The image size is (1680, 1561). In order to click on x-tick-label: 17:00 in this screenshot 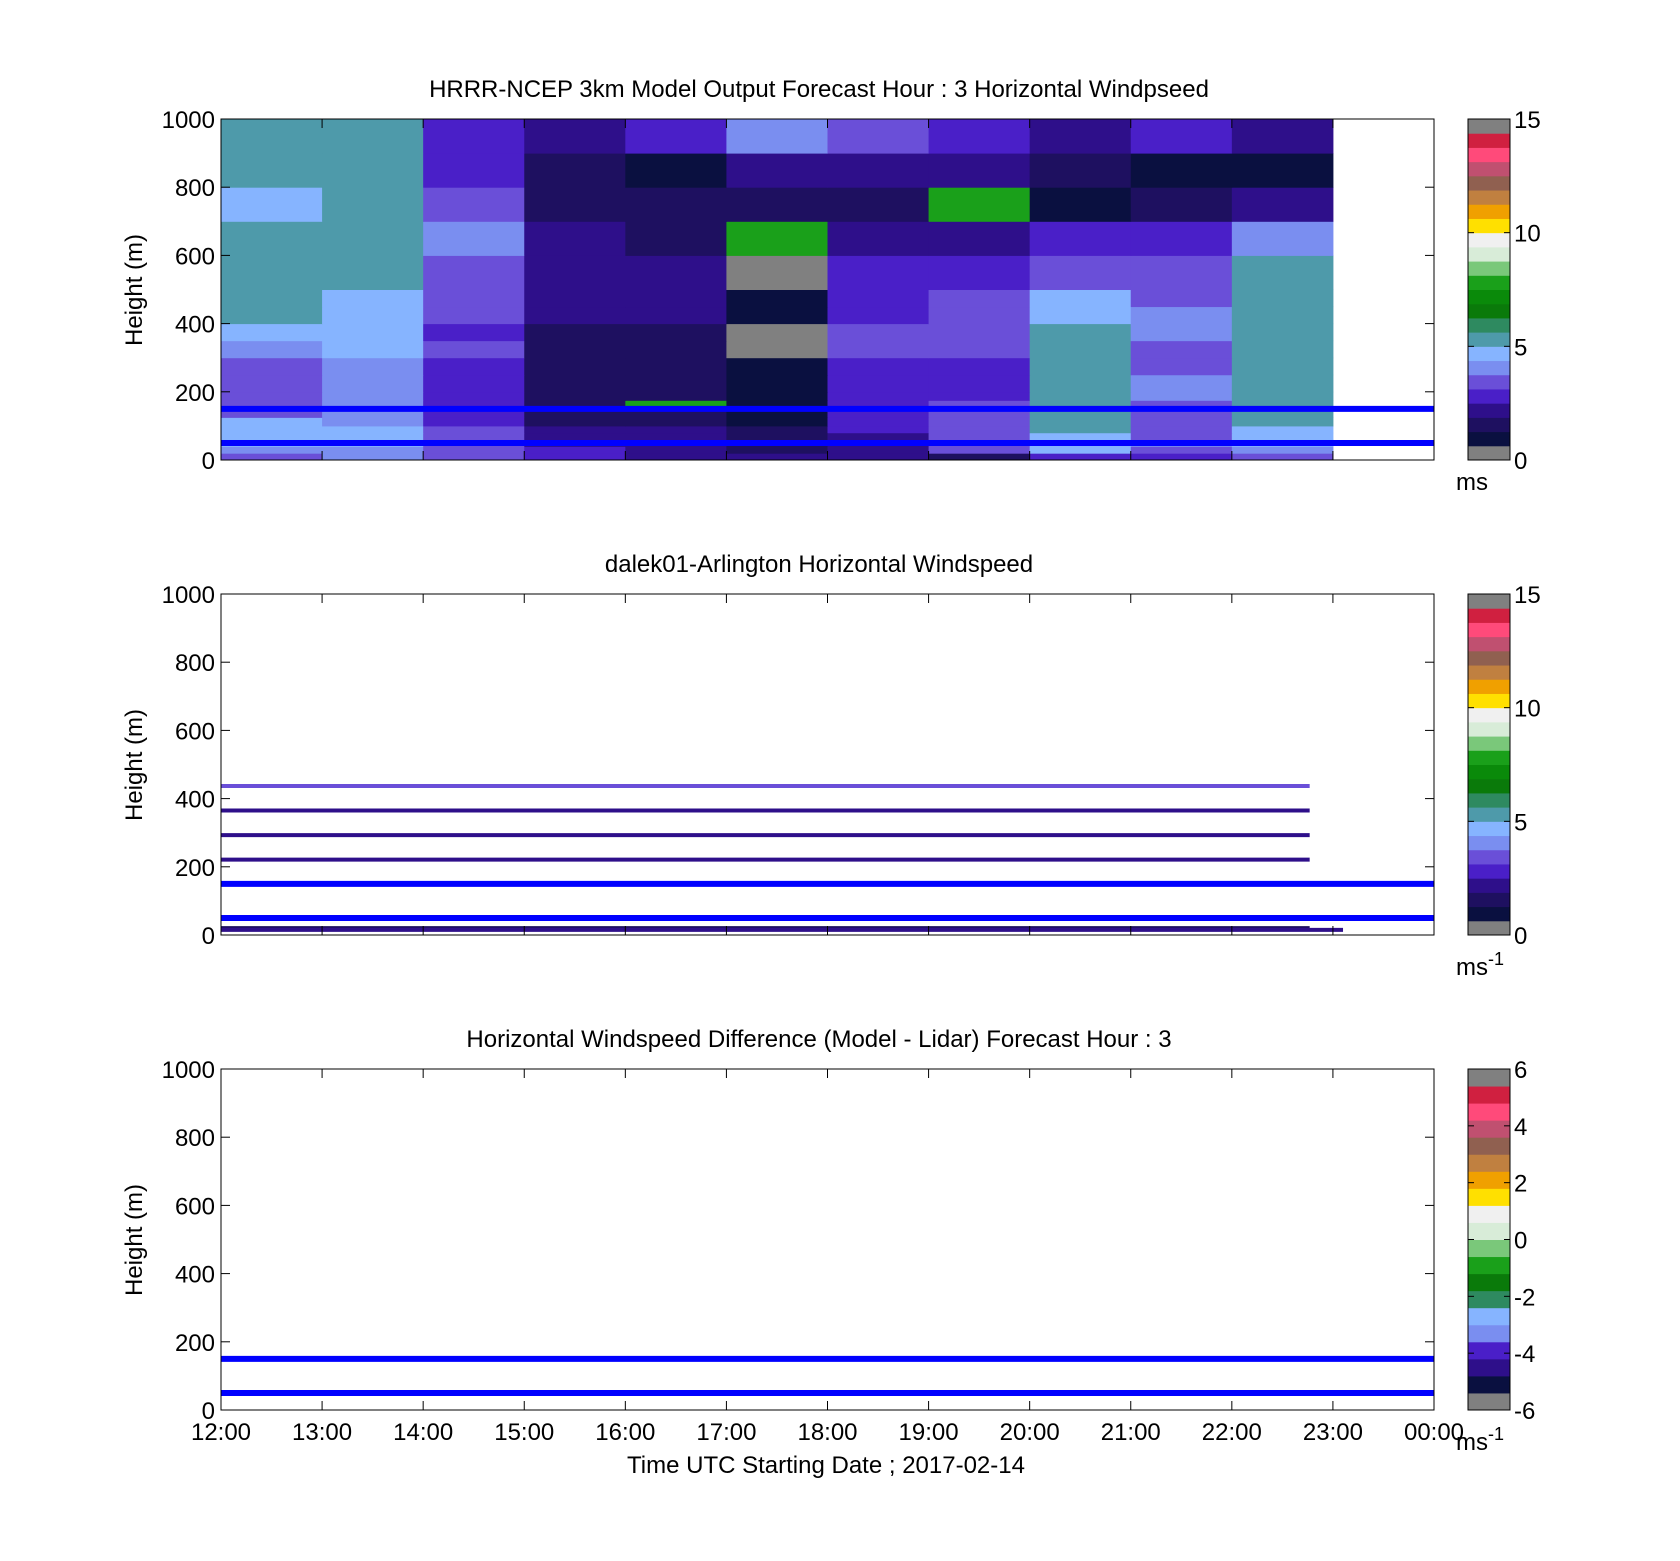, I will do `click(726, 1432)`.